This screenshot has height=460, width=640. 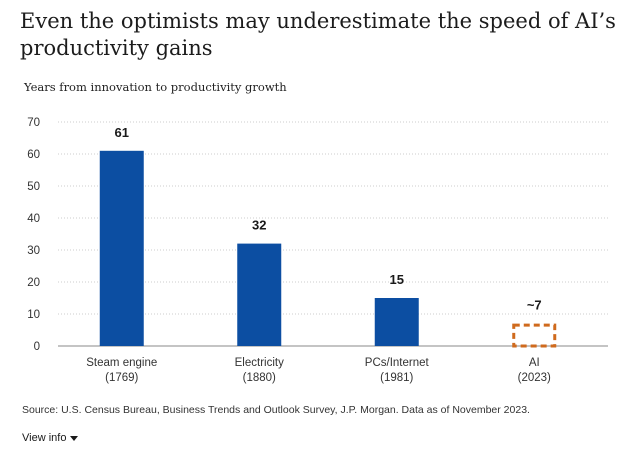 What do you see at coordinates (397, 363) in the screenshot?
I see `x-tick-label: PCs/Internet` at bounding box center [397, 363].